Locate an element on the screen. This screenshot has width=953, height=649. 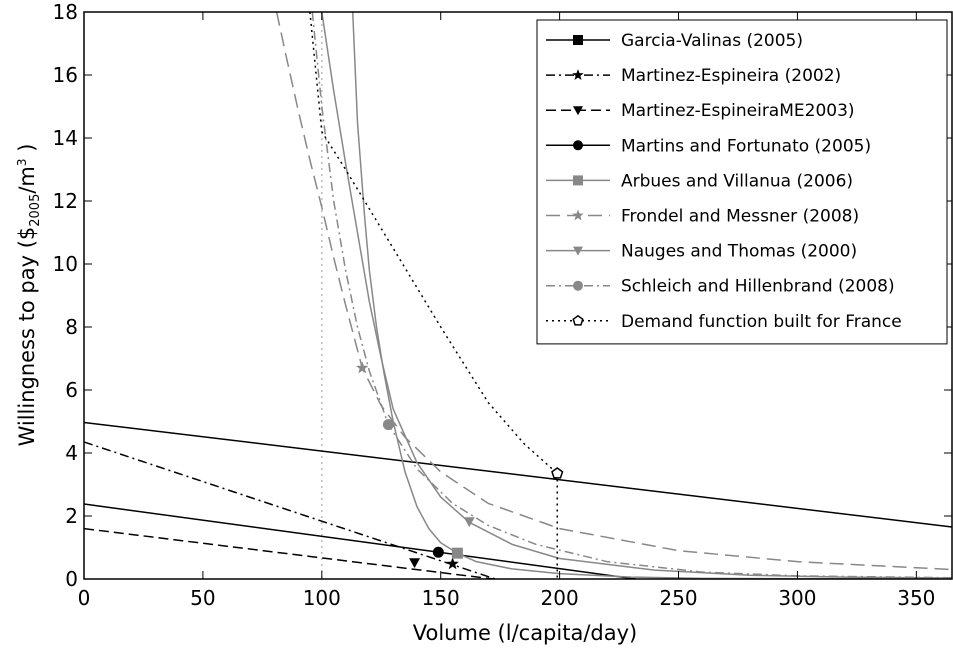
y-tick-label-0: 0 is located at coordinates (71, 579).